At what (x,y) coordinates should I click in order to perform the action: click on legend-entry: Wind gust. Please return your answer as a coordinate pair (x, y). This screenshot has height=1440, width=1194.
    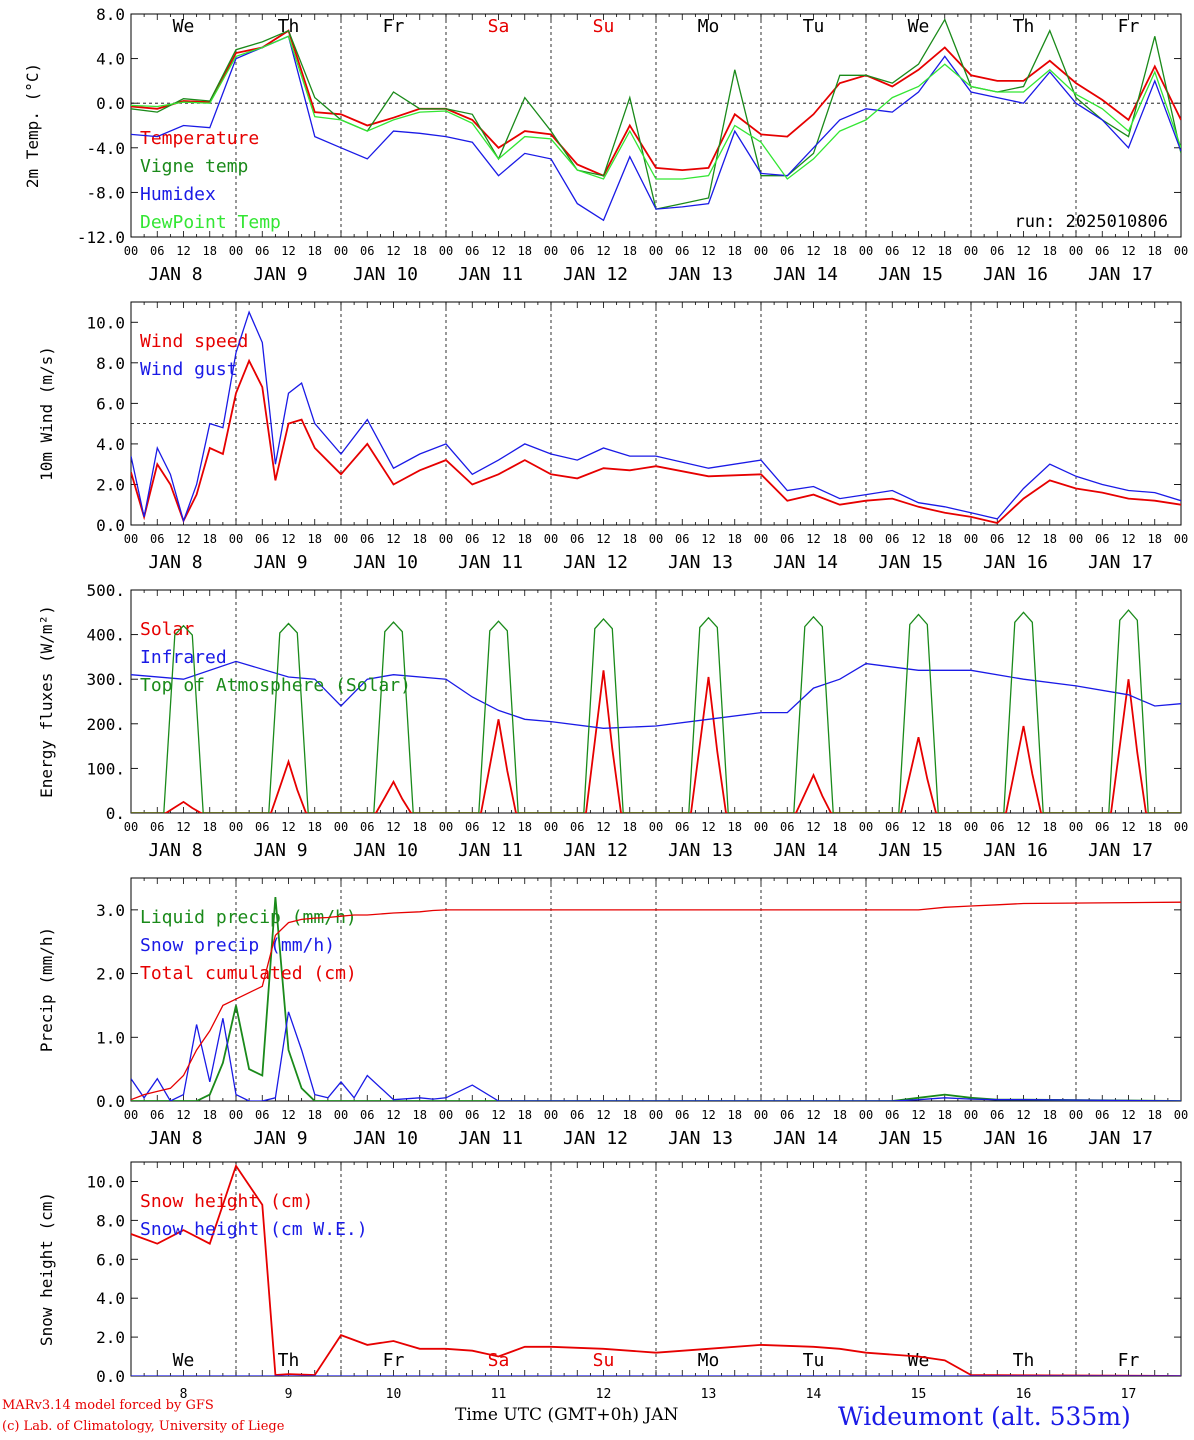
    Looking at the image, I should click on (189, 369).